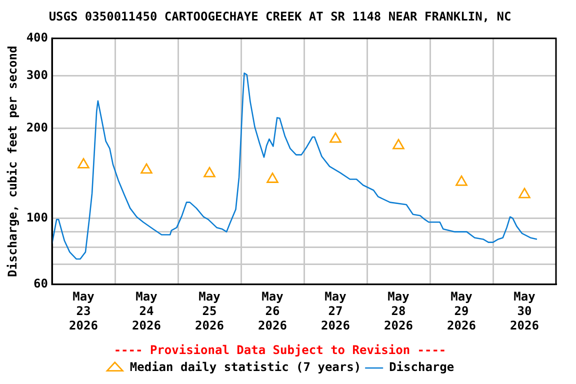 The height and width of the screenshot is (384, 576). I want to click on x-tick-label: May 29 2026, so click(461, 311).